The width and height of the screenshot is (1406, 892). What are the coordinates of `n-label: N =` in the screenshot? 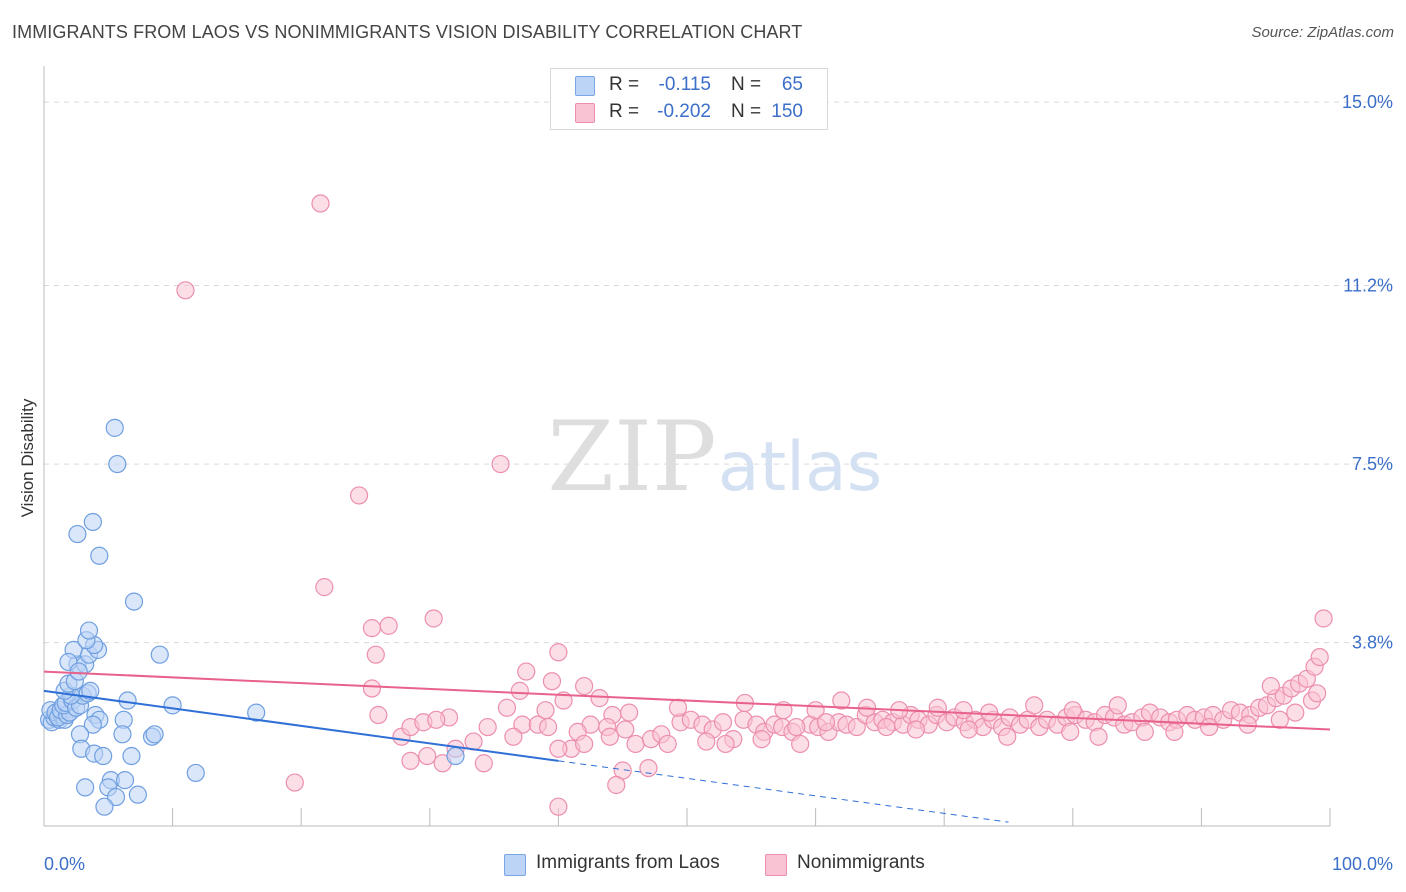 It's located at (746, 84).